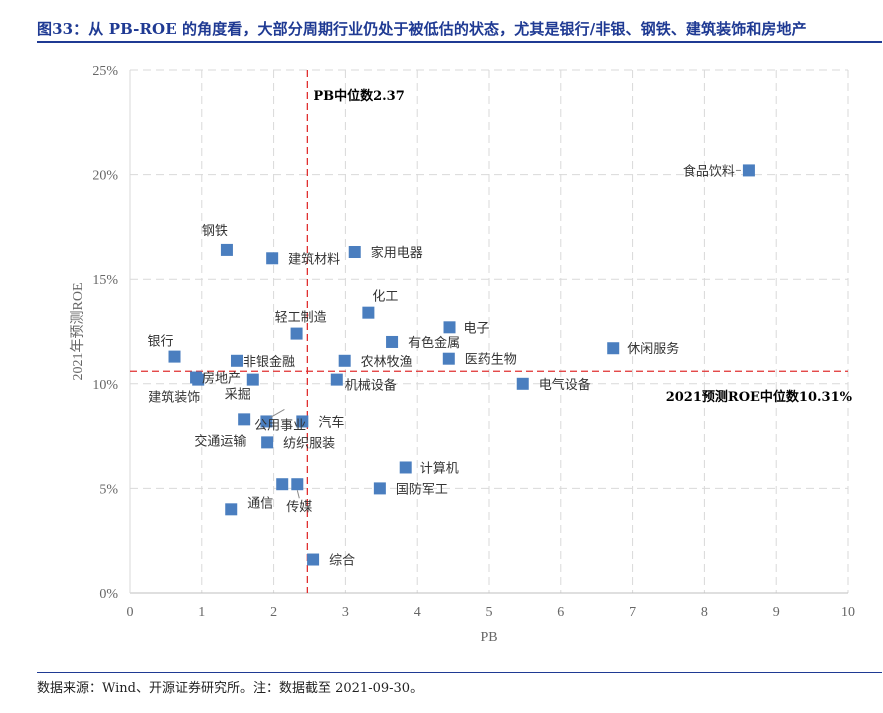 This screenshot has height=713, width=883. Describe the element at coordinates (776, 612) in the screenshot. I see `x-tick-label: 9` at that location.